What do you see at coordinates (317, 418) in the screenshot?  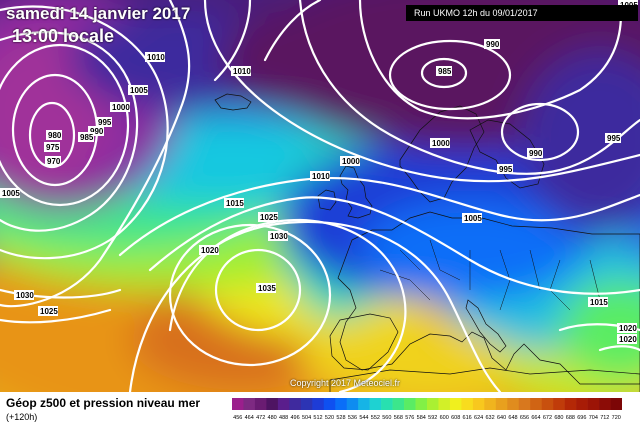 I see `scale-tick-label: 512` at bounding box center [317, 418].